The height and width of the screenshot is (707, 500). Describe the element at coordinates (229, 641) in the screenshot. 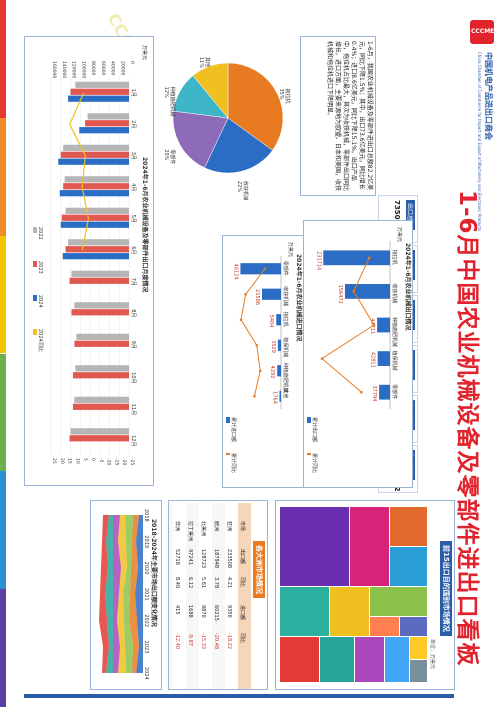

I see `table-cell: -18.22` at that location.